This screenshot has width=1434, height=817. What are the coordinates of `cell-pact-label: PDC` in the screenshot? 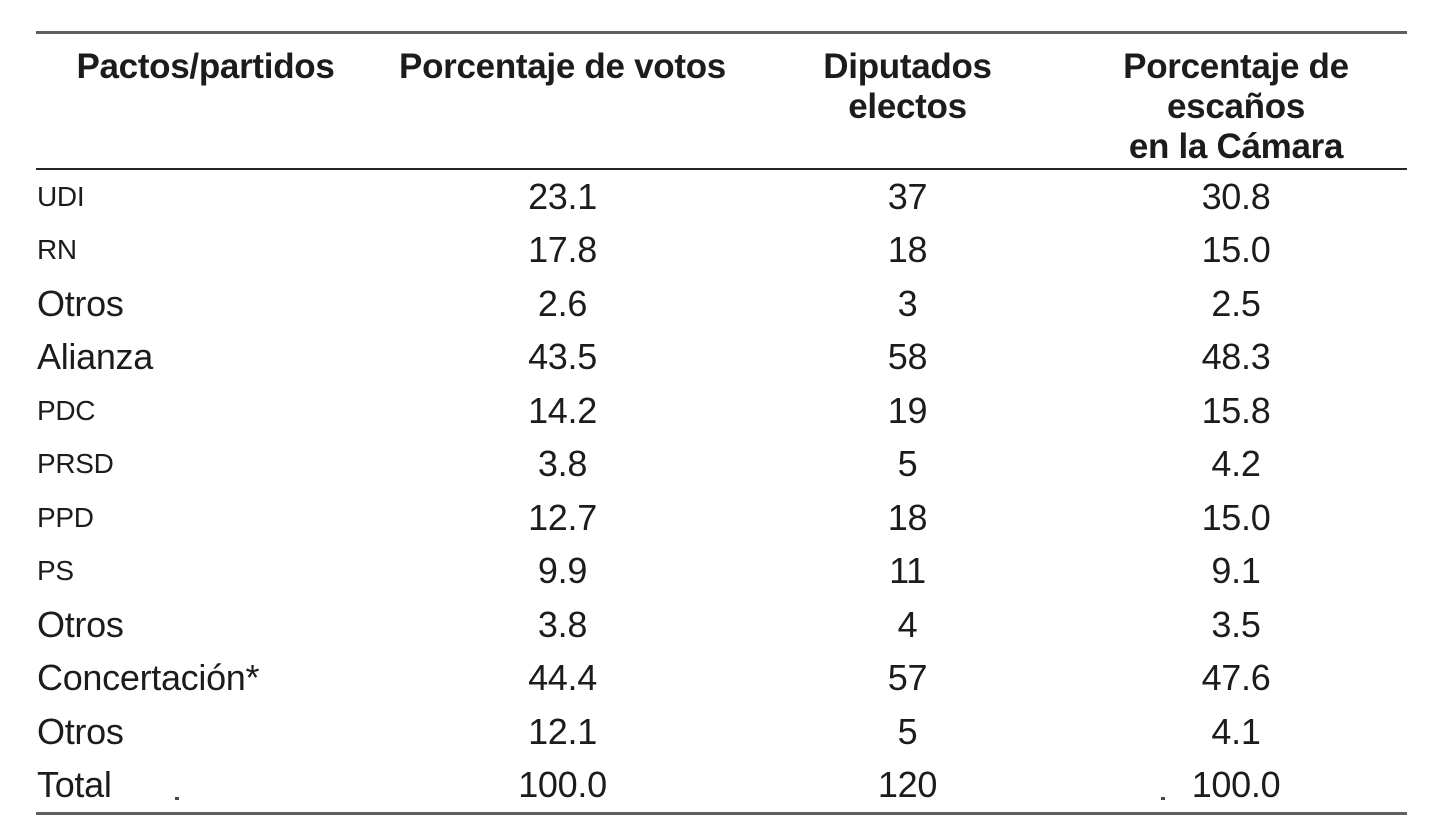 It's located at (66, 410).